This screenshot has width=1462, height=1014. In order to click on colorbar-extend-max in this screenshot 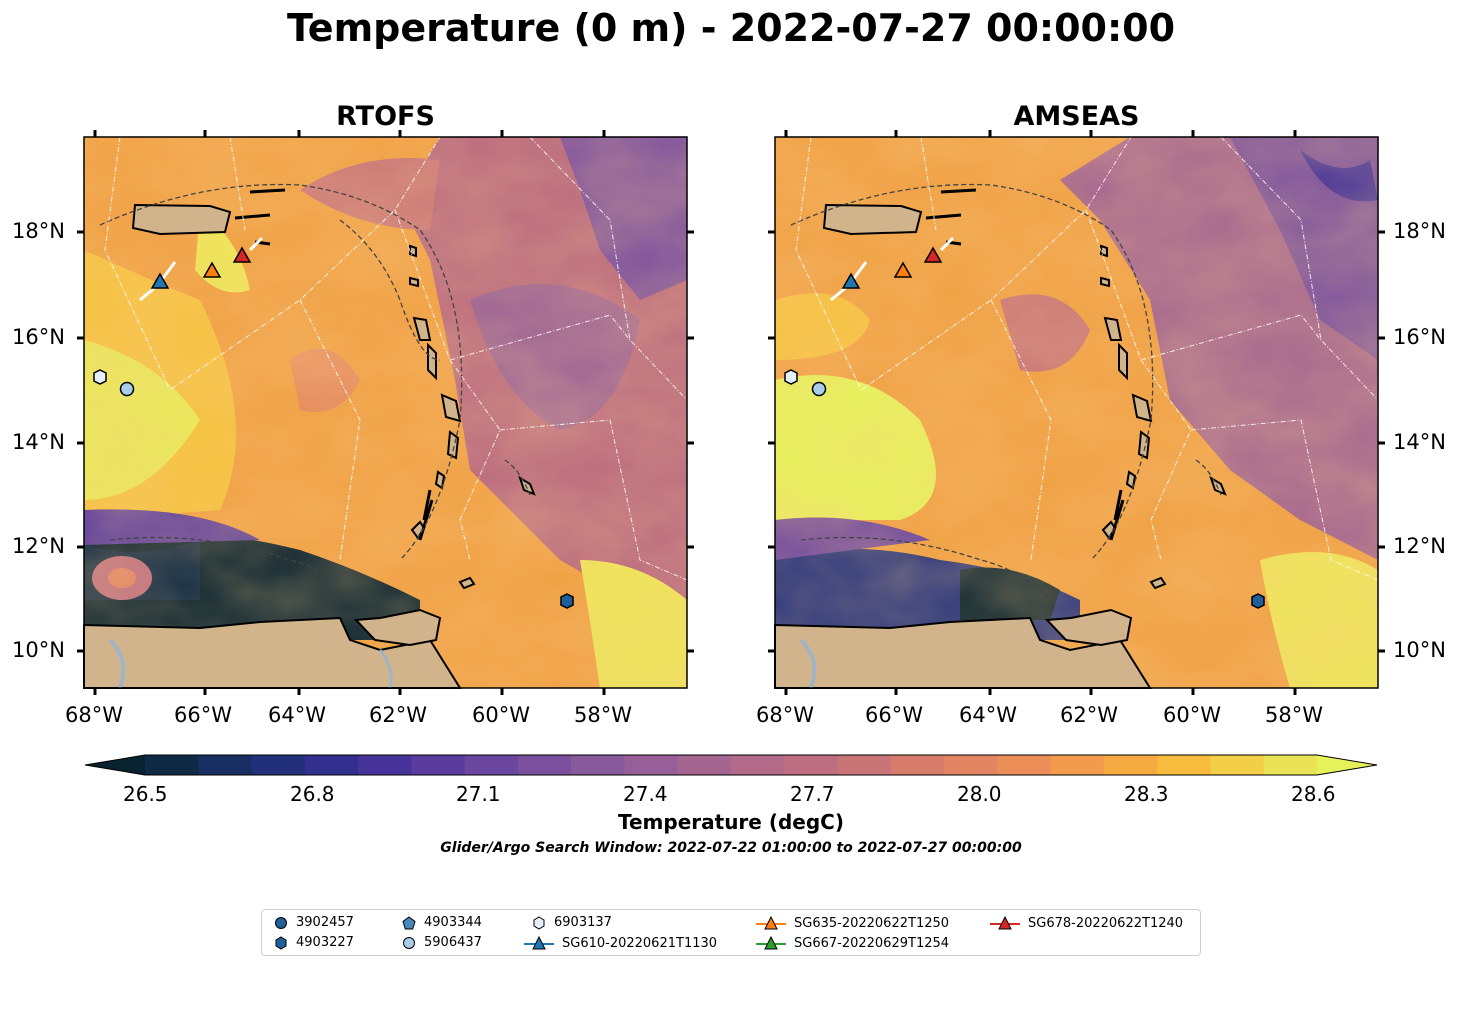, I will do `click(1347, 765)`.